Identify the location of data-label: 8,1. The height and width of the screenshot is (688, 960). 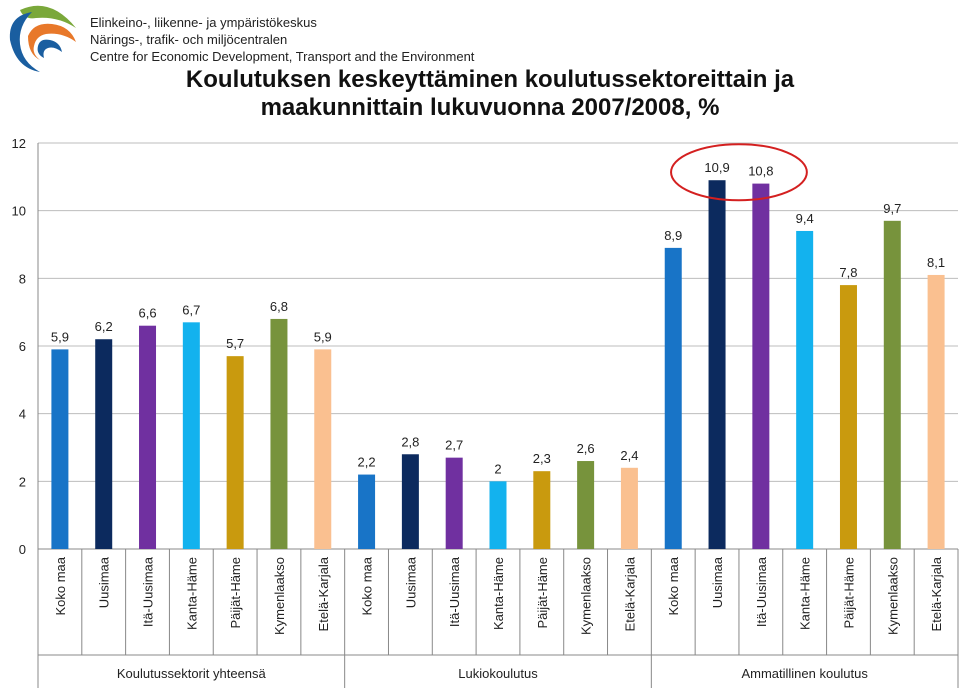
(936, 262).